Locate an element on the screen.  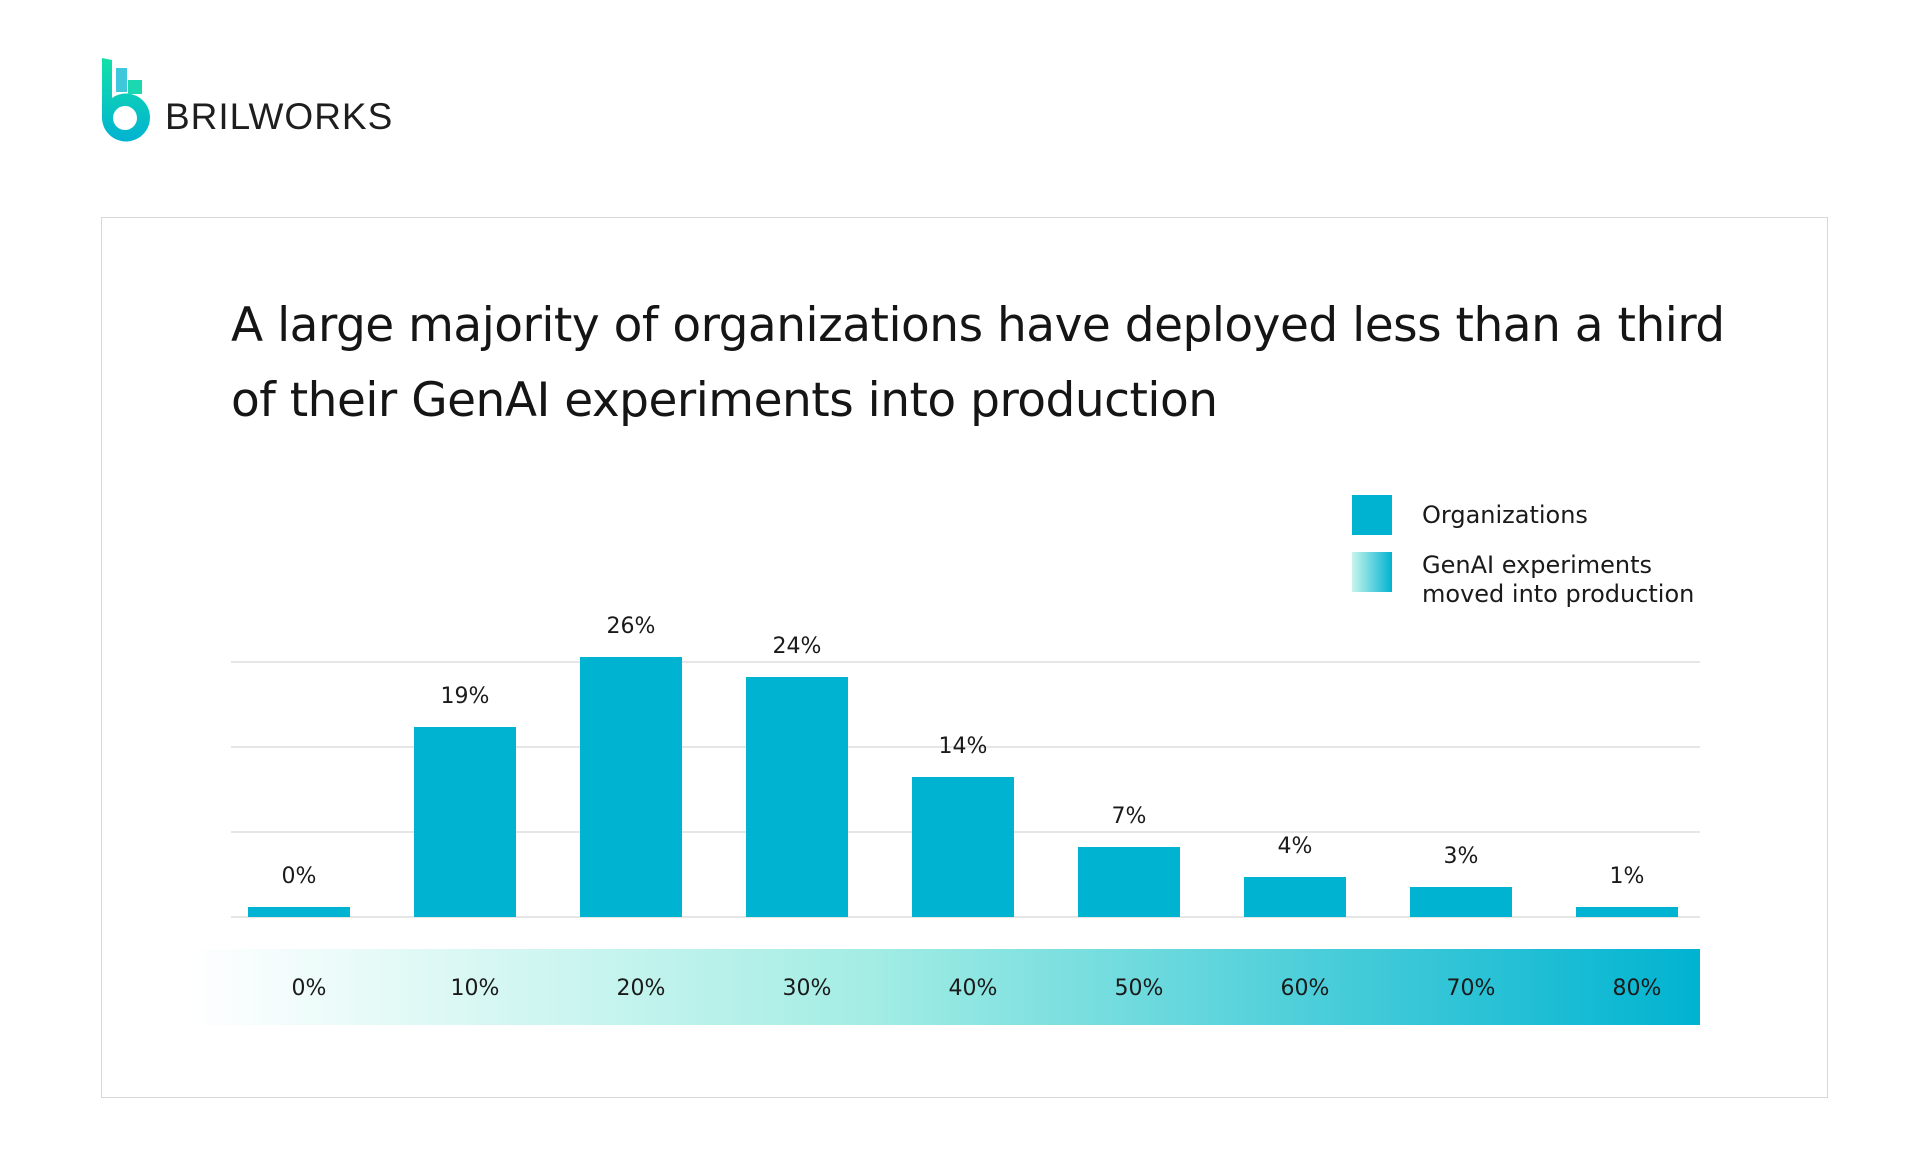
data-label: 24% is located at coordinates (797, 646).